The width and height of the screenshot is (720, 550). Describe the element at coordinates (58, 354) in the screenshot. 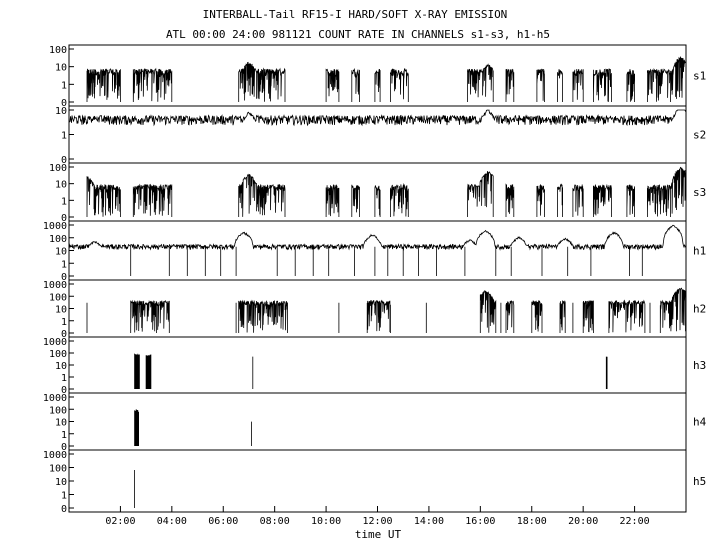

I see `y-tick-label-h3-1: 100` at that location.